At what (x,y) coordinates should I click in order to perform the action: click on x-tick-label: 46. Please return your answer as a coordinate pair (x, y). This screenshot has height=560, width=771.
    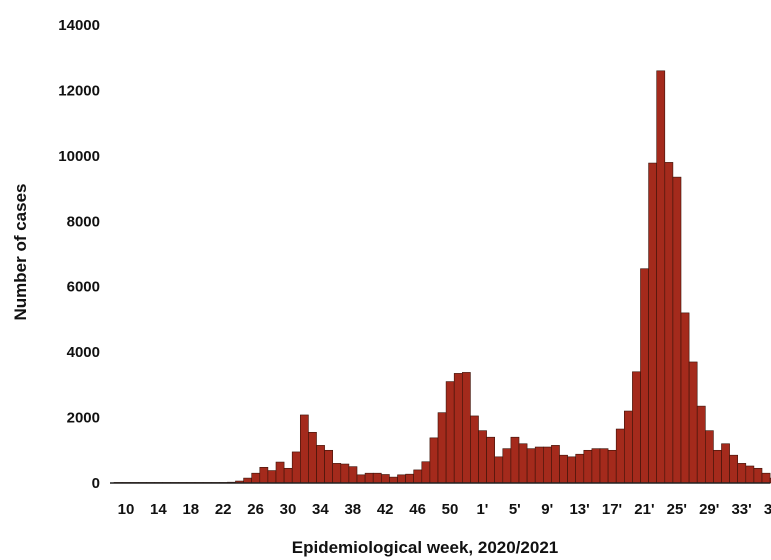
    Looking at the image, I should click on (417, 509).